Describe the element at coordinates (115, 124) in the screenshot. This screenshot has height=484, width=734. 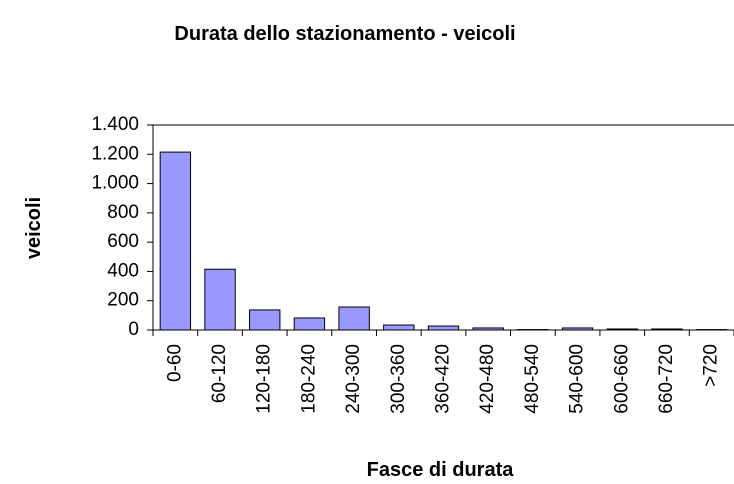
I see `y-tick-label: 1.400` at that location.